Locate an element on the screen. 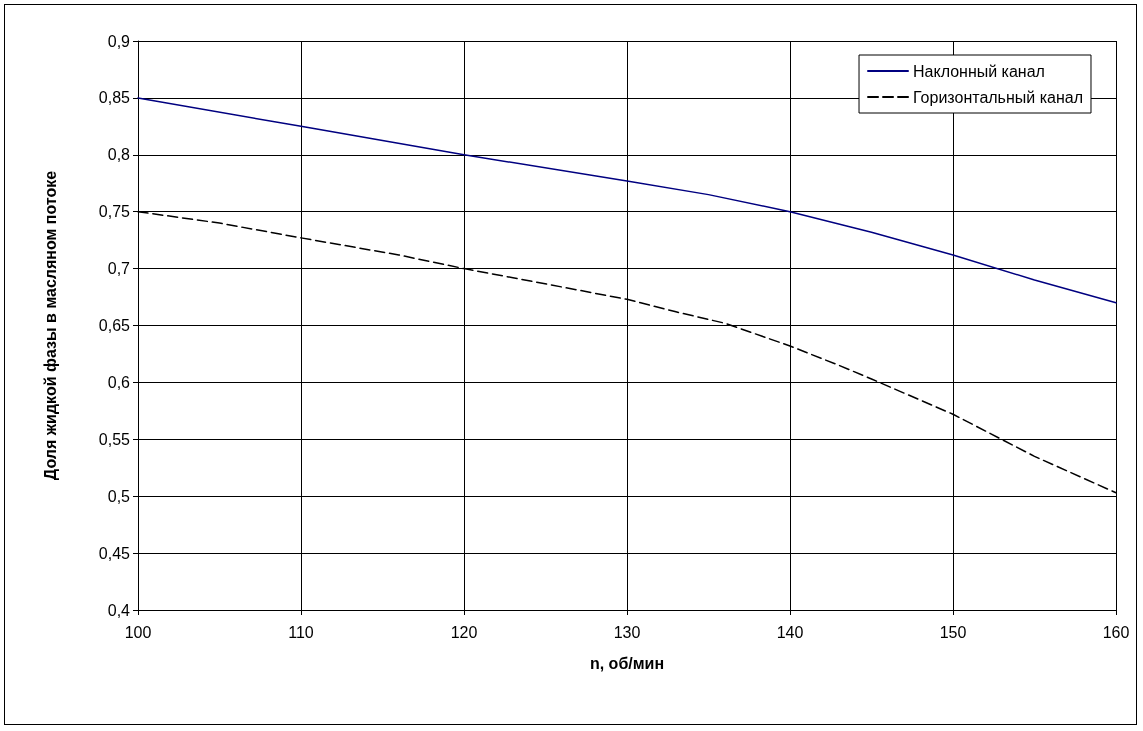  y-tick-label: 0,85 is located at coordinates (114, 98).